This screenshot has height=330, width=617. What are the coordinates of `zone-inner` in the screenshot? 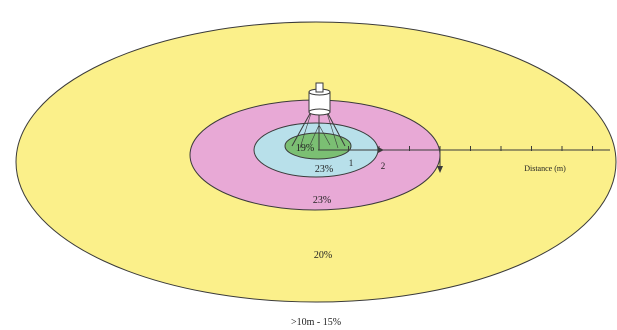 It's located at (318, 146).